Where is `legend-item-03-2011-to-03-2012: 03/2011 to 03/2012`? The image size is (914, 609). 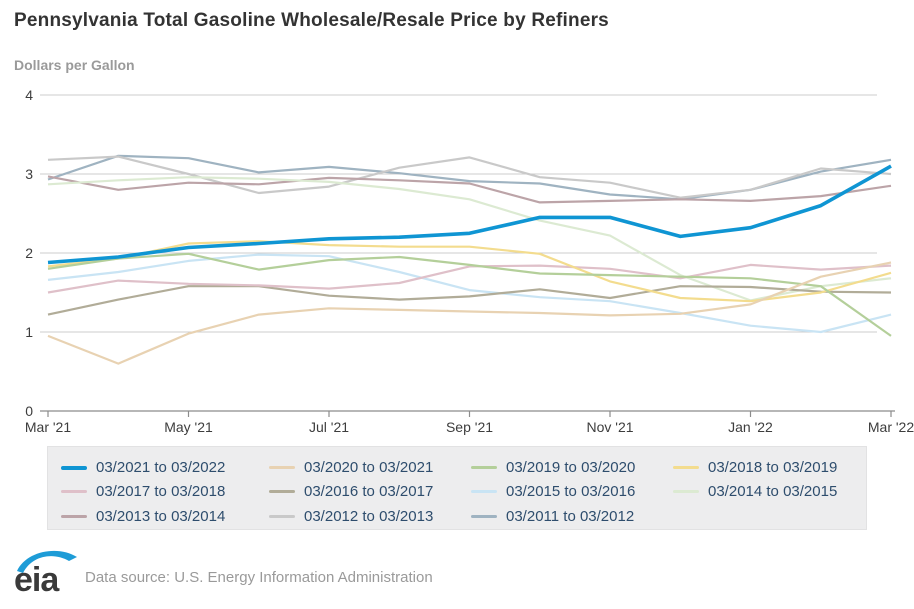 legend-item-03-2011-to-03-2012: 03/2011 to 03/2012 is located at coordinates (572, 516).